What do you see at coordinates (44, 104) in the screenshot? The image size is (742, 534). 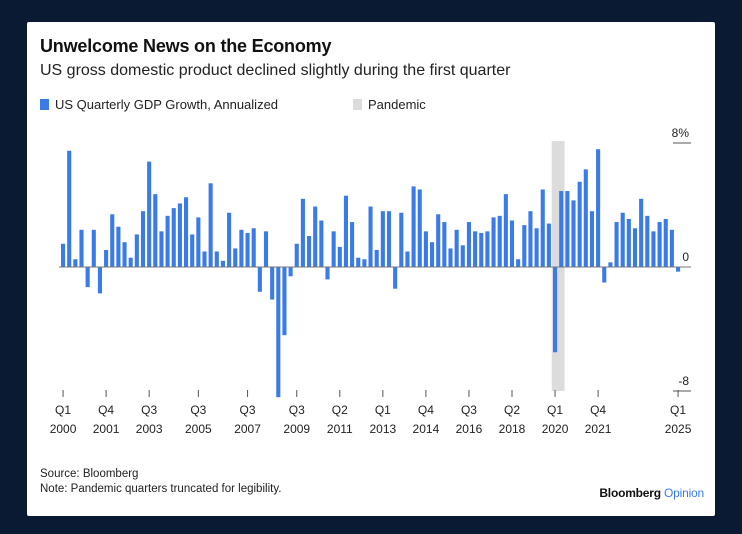 I see `legend-series-swatch` at bounding box center [44, 104].